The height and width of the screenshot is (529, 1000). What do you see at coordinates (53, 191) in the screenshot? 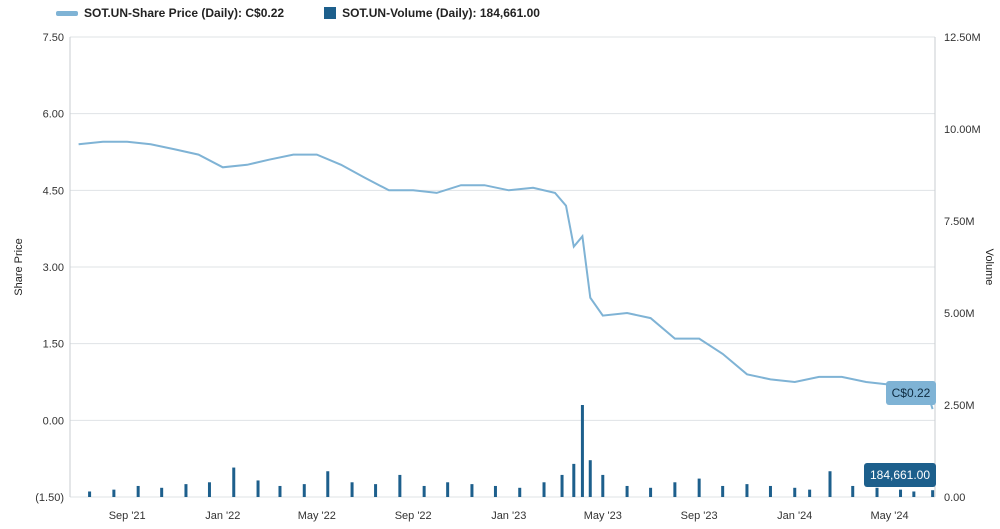
I see `y-tick-label: 4.50` at bounding box center [53, 191].